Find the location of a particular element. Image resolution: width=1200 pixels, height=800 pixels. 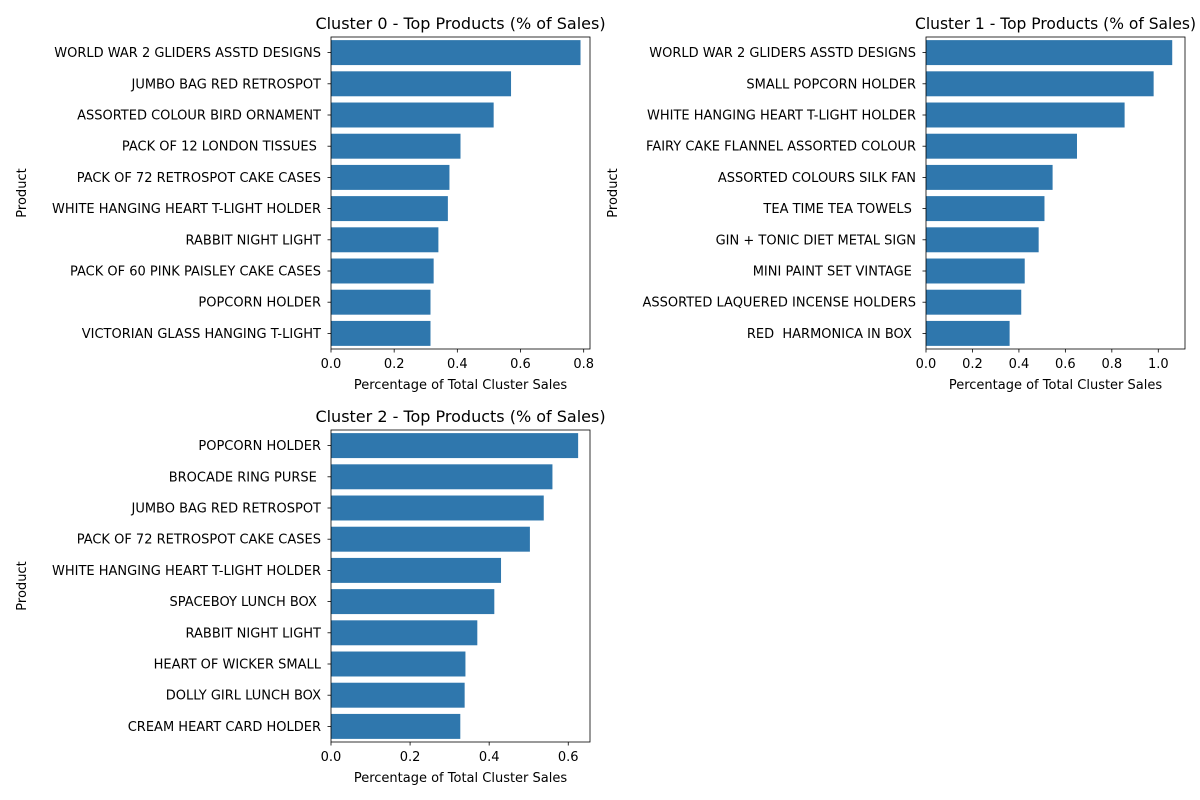

y-tick-label: PACK OF 12 LONDON TISSUES is located at coordinates (221, 147).